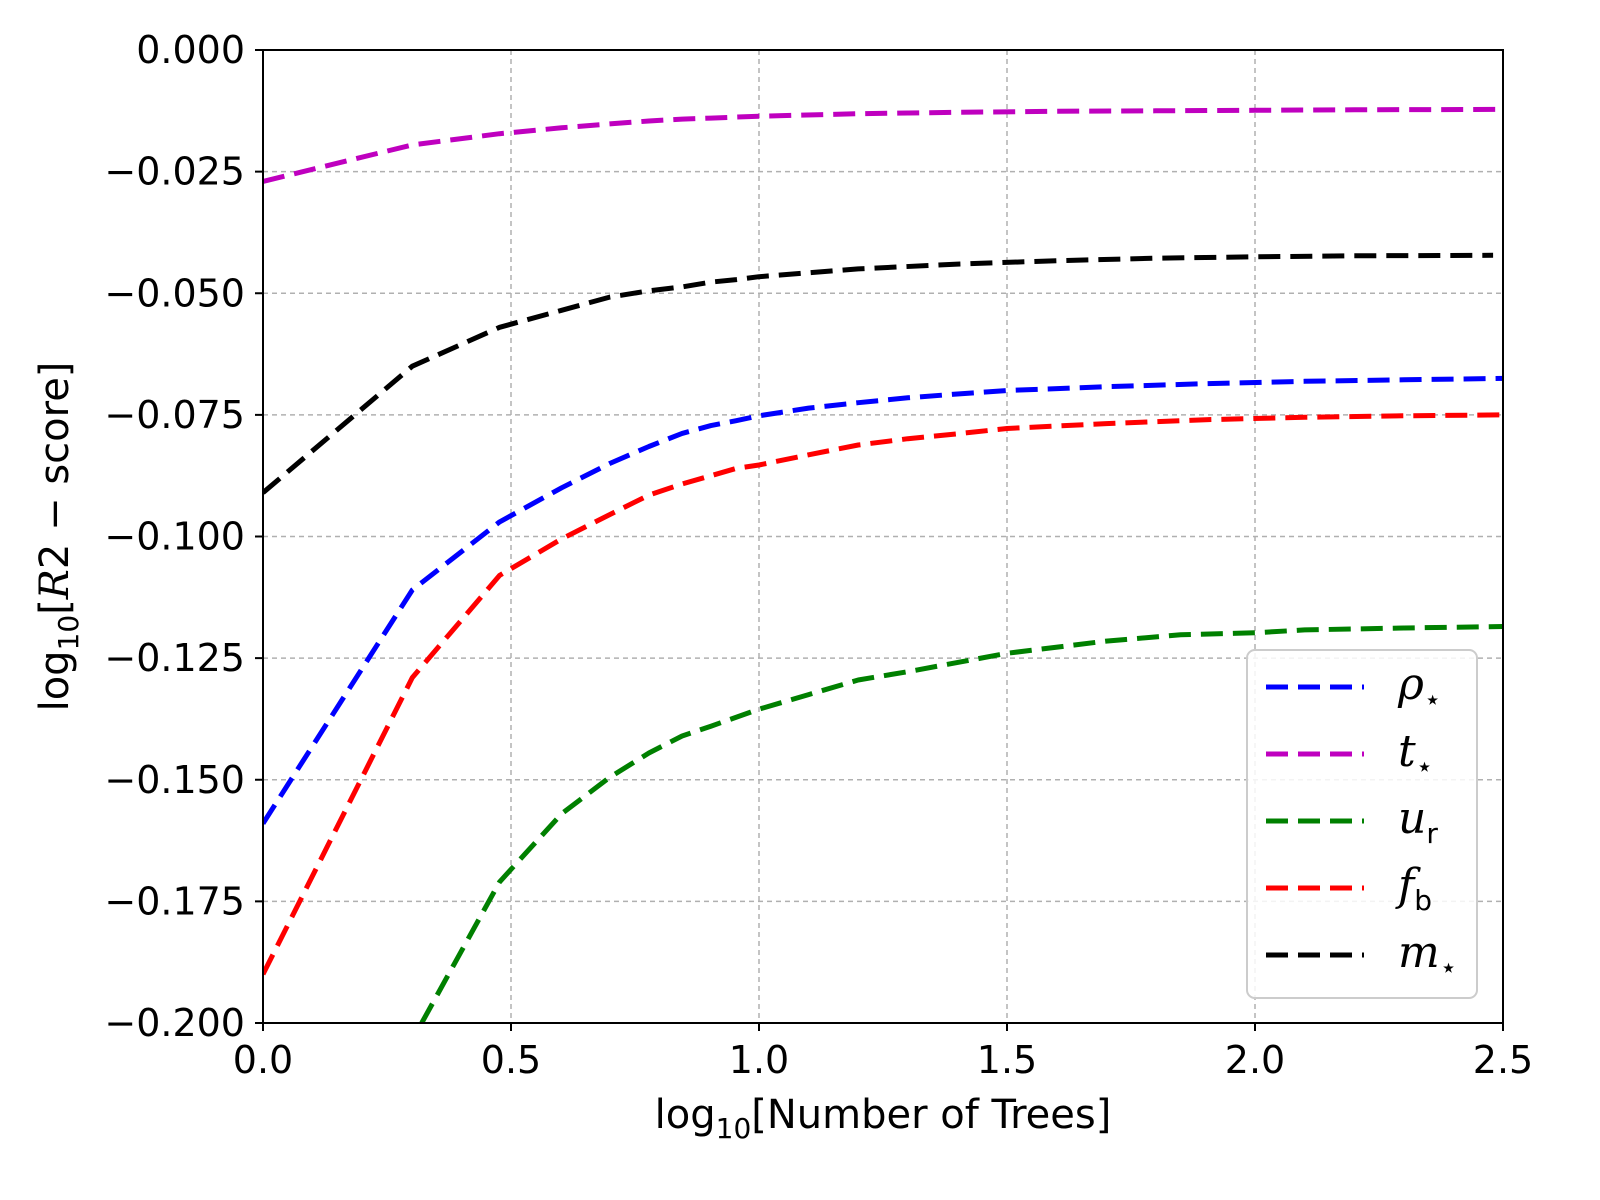 The width and height of the screenshot is (1600, 1200). I want to click on legend-entry-label: ur, so click(1418, 821).